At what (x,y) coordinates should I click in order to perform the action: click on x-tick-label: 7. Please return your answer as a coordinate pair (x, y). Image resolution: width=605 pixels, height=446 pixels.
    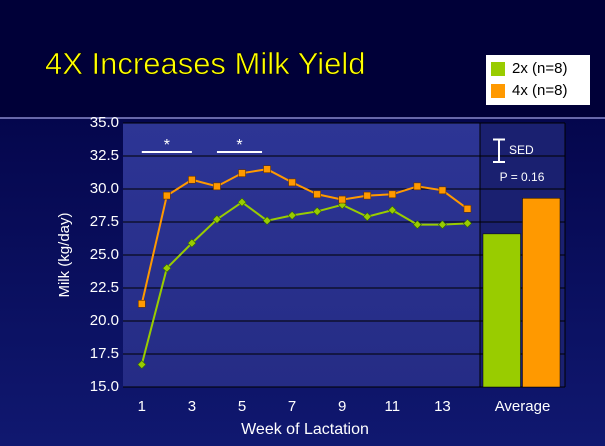
    Looking at the image, I should click on (292, 406).